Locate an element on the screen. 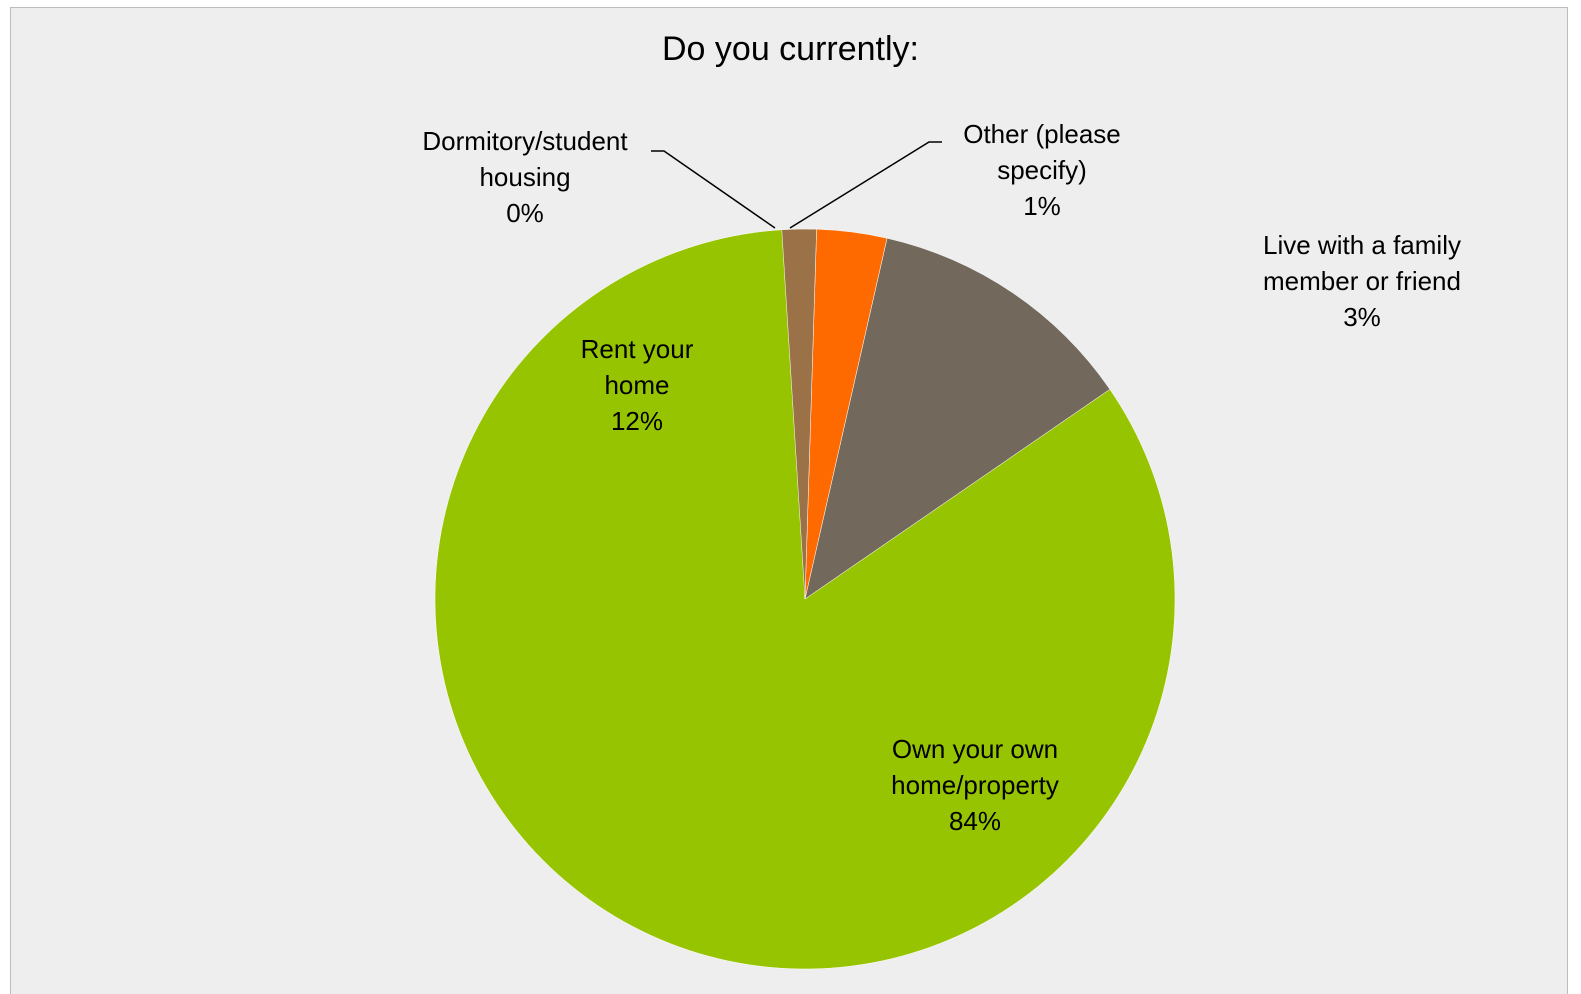 This screenshot has width=1581, height=994. data-label-text: housing is located at coordinates (524, 177).